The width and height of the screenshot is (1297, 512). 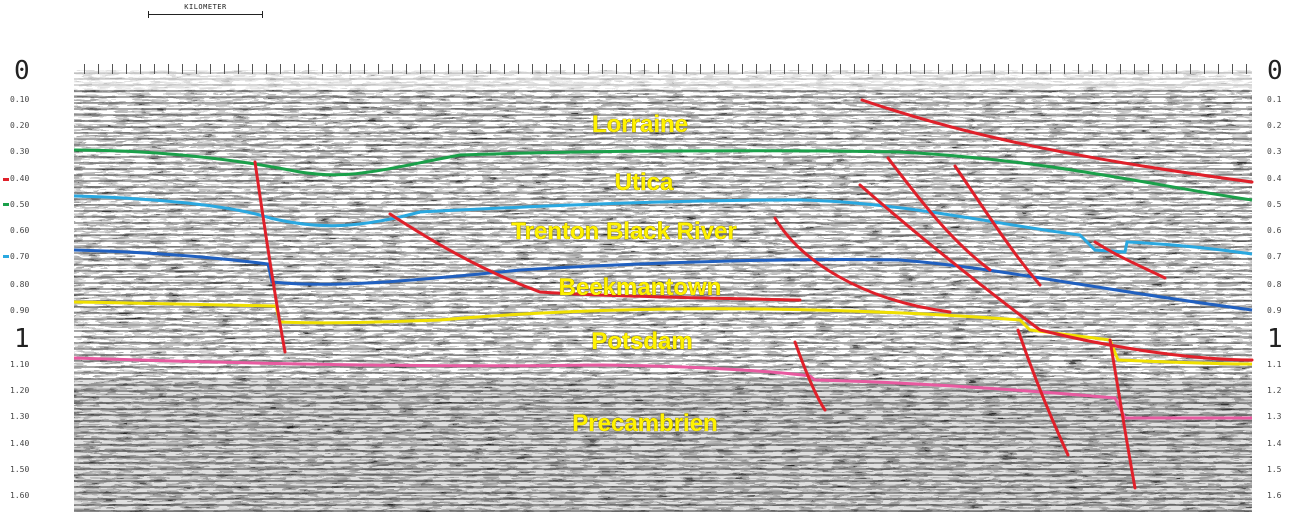 I want to click on formation-label: Potsdam, so click(x=641, y=341).